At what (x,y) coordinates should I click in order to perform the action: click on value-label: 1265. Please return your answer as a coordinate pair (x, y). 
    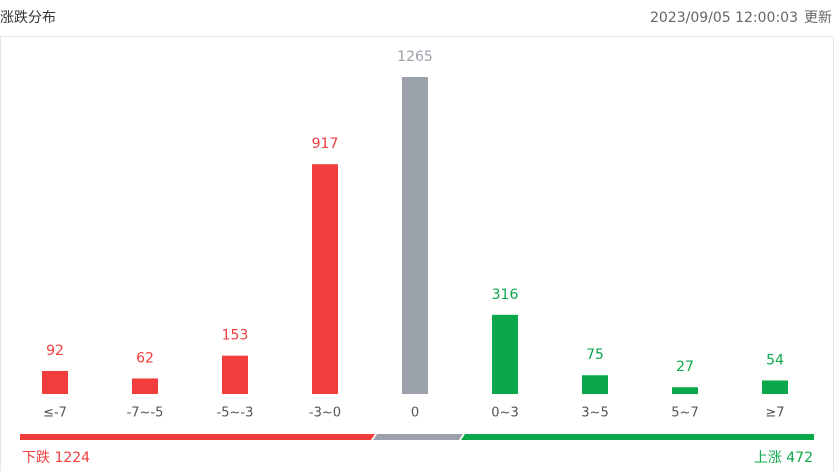
    Looking at the image, I should click on (415, 57).